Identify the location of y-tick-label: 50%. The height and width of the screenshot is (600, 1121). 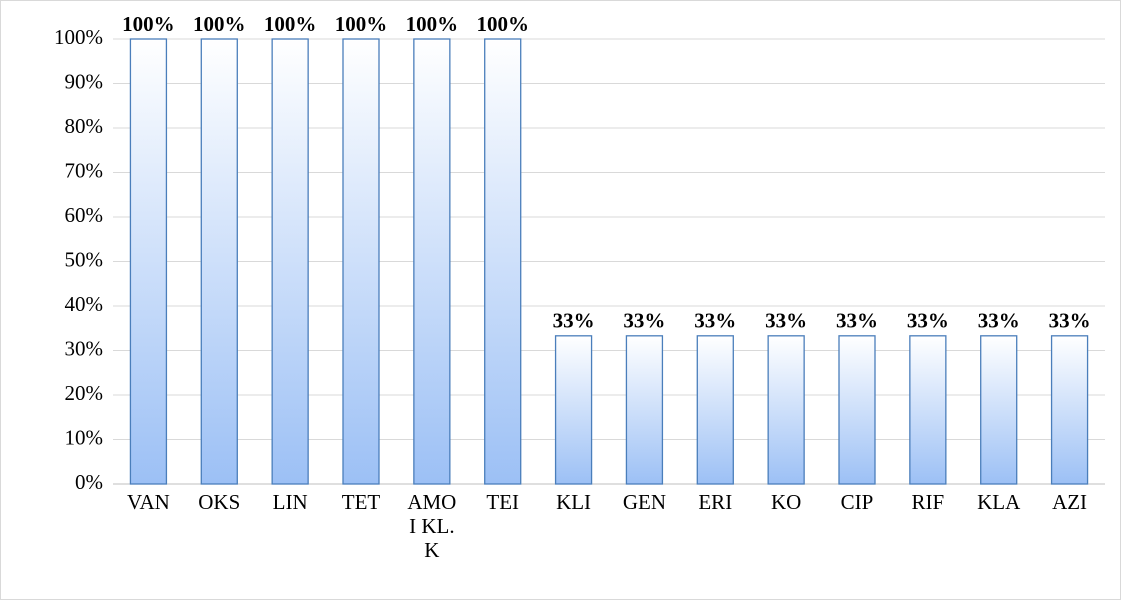
(84, 259).